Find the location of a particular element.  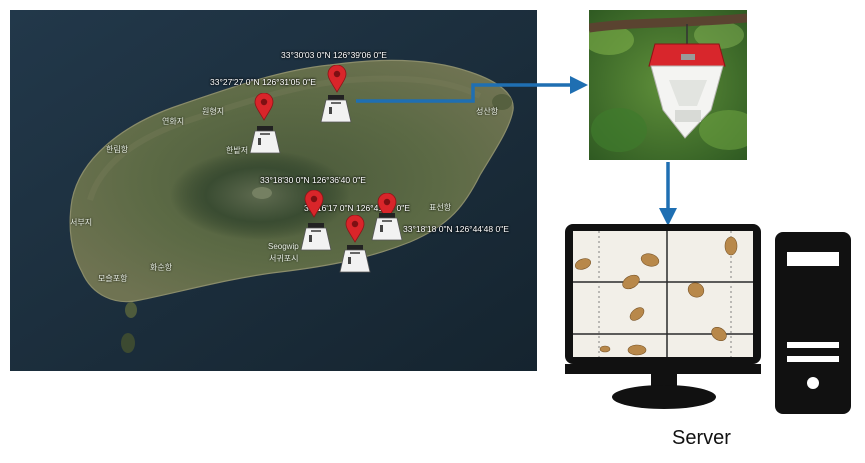

place-label: 성산항 is located at coordinates (487, 111).